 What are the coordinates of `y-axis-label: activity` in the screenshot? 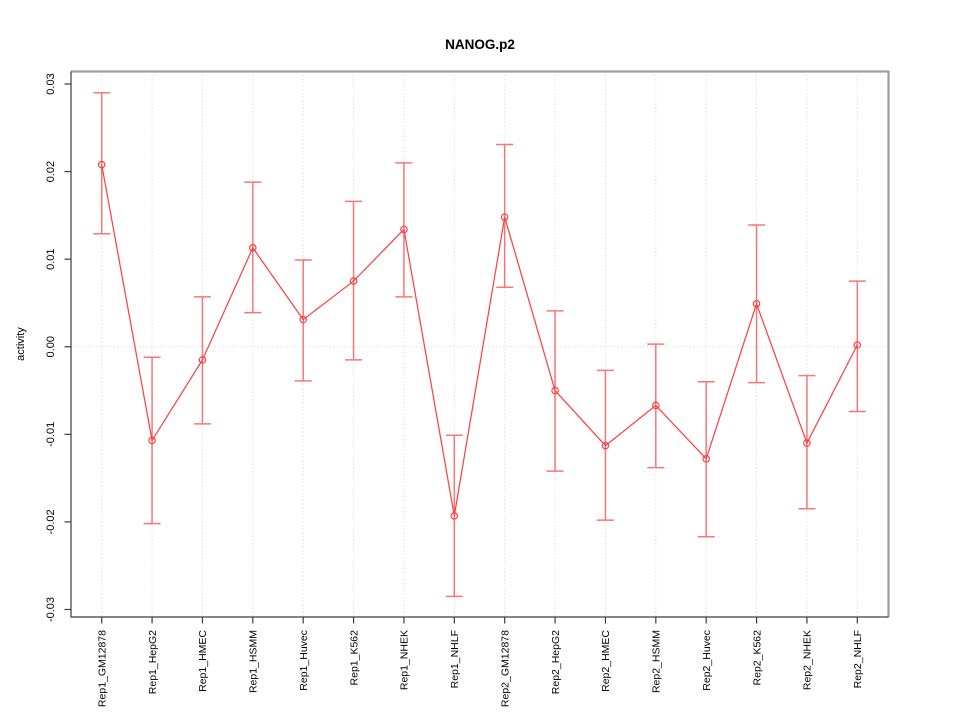 It's located at (21, 344).